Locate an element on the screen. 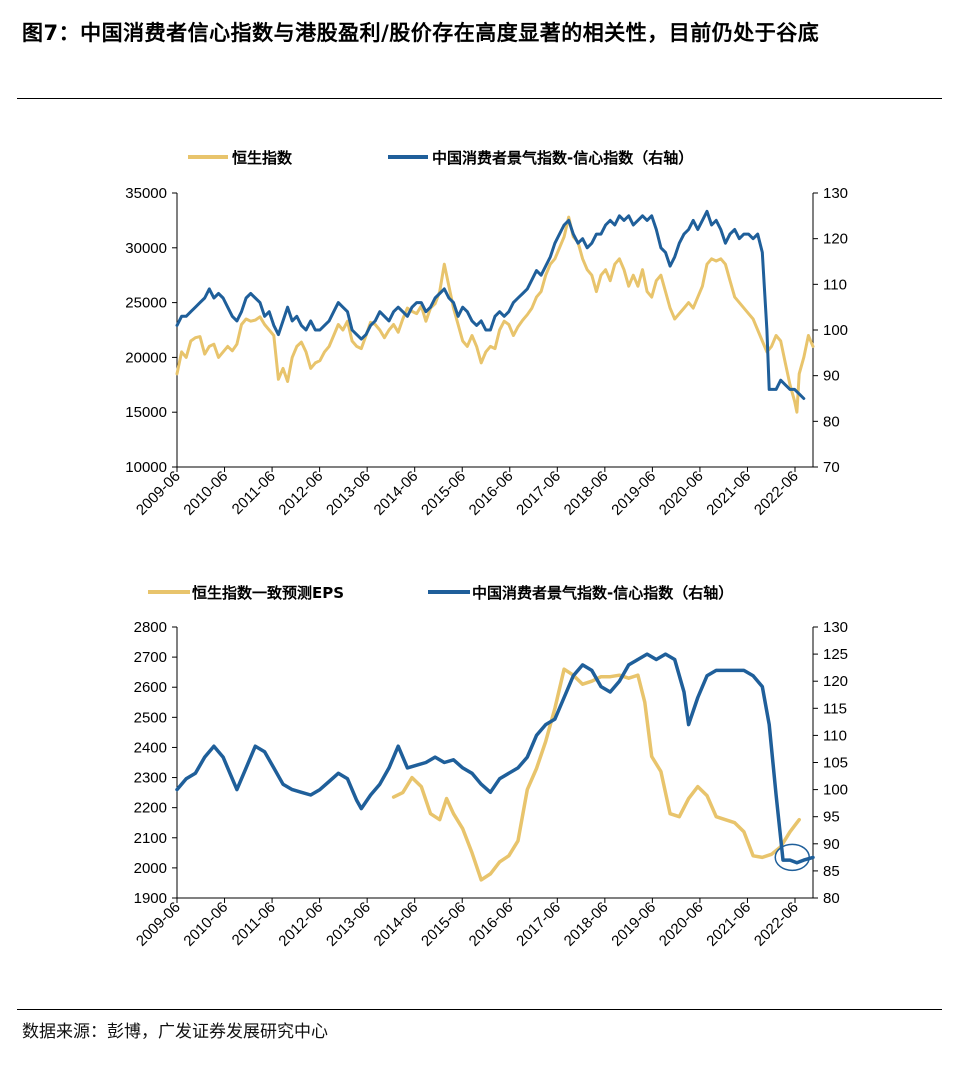 The height and width of the screenshot is (1073, 959). left-tick-label: 2600 is located at coordinates (150, 687).